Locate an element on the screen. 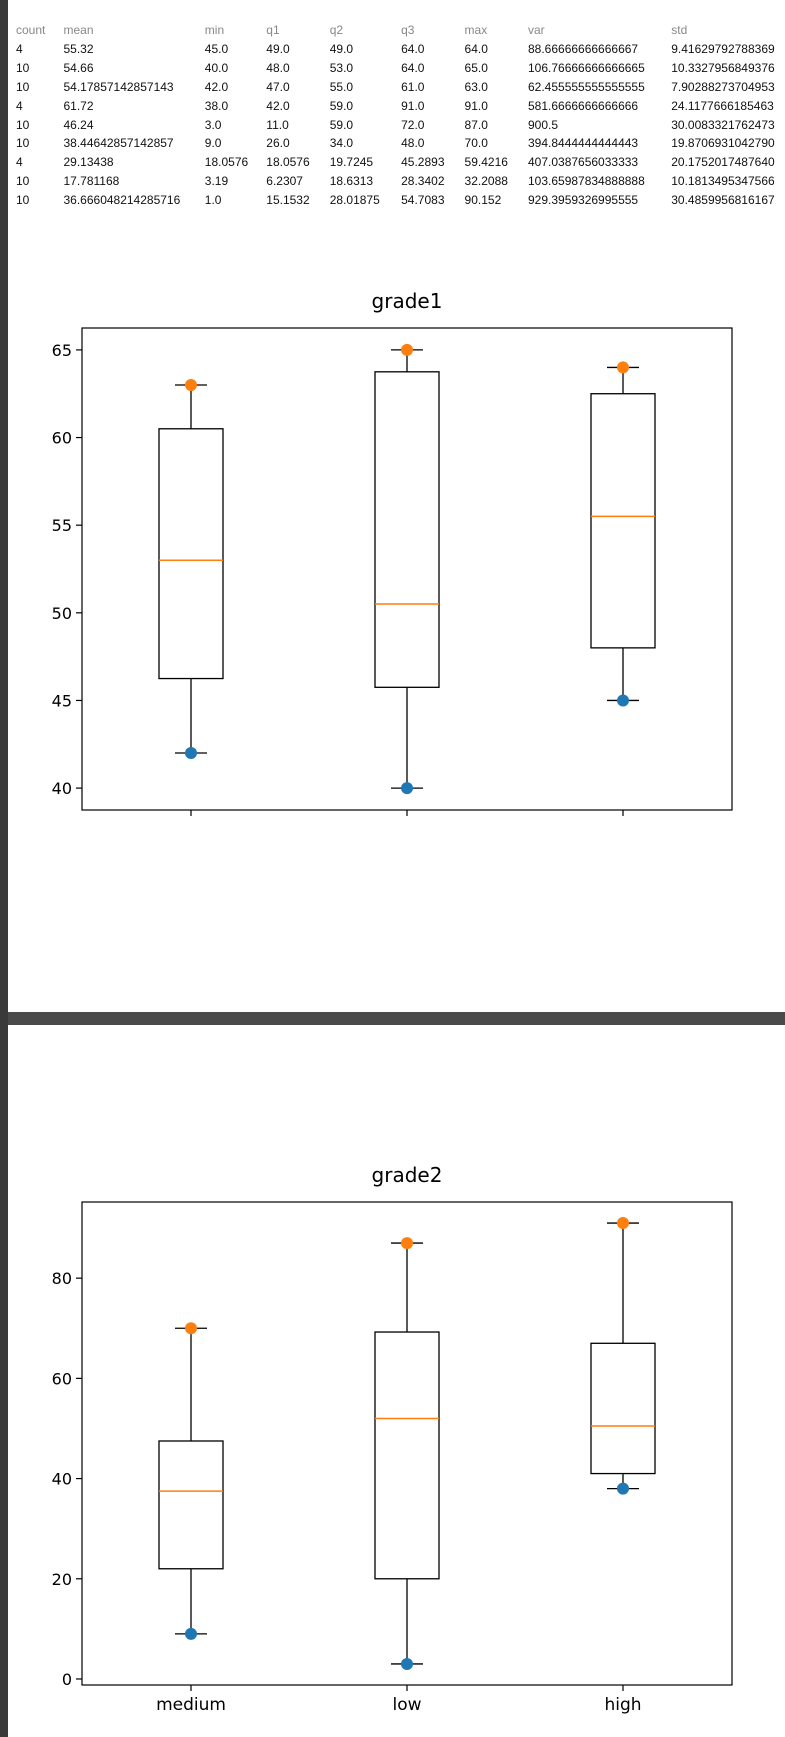  grade1-ytick-label: 65 is located at coordinates (62, 350).